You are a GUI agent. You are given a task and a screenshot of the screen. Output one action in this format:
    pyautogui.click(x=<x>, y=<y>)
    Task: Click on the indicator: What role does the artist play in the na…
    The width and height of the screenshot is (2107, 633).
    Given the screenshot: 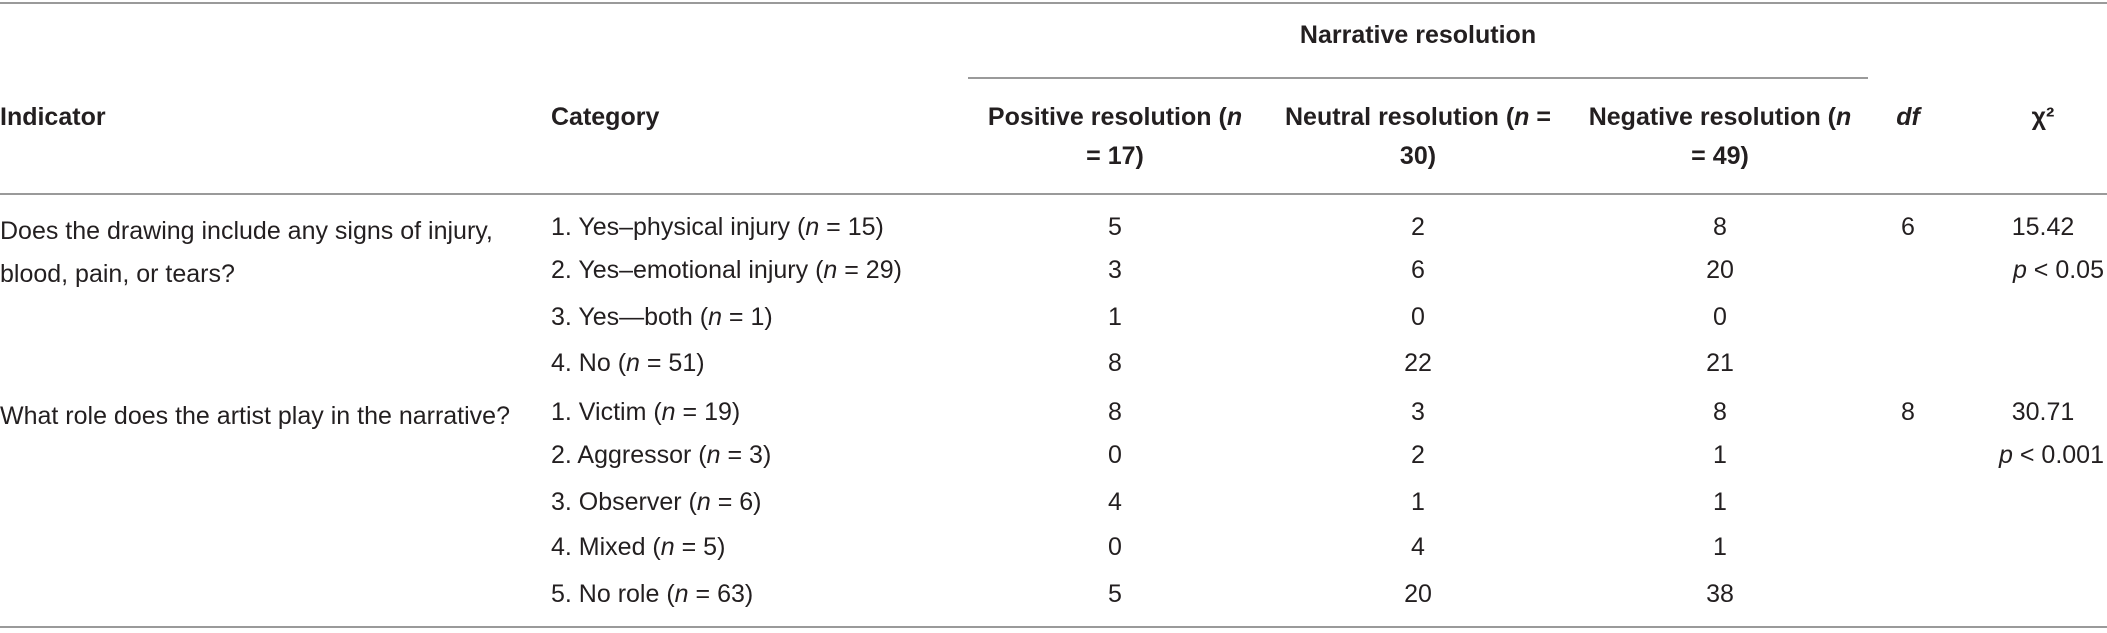 What is the action you would take?
    pyautogui.click(x=255, y=416)
    